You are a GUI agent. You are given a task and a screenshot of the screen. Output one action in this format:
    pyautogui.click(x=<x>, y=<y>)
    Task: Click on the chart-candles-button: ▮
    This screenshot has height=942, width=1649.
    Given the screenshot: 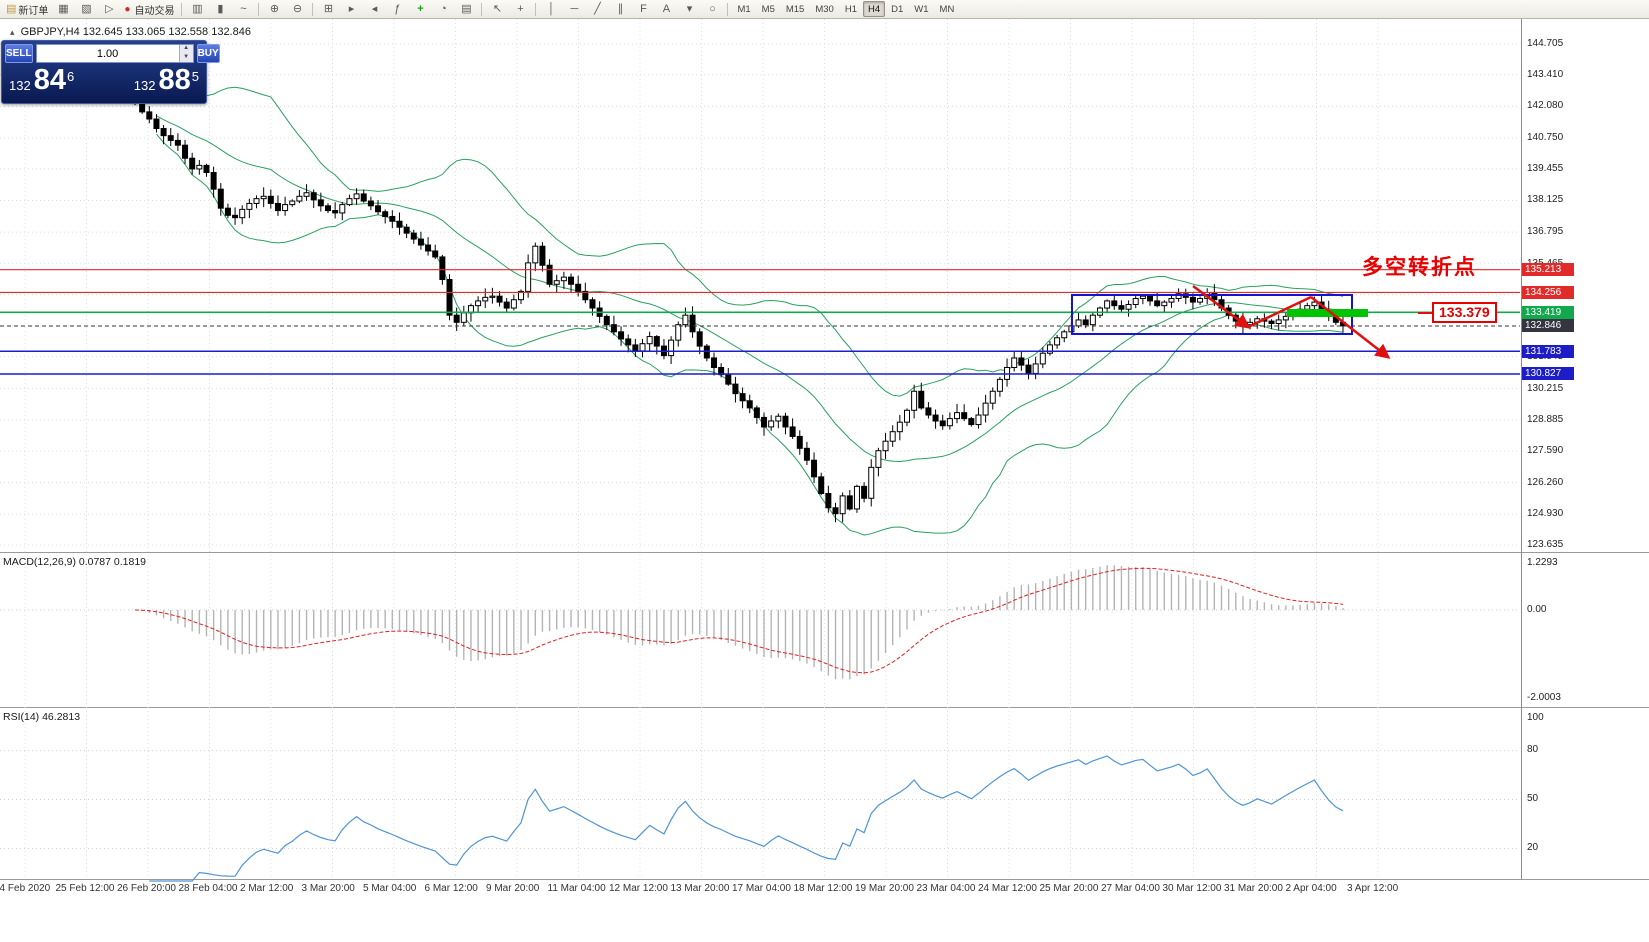 What is the action you would take?
    pyautogui.click(x=220, y=9)
    